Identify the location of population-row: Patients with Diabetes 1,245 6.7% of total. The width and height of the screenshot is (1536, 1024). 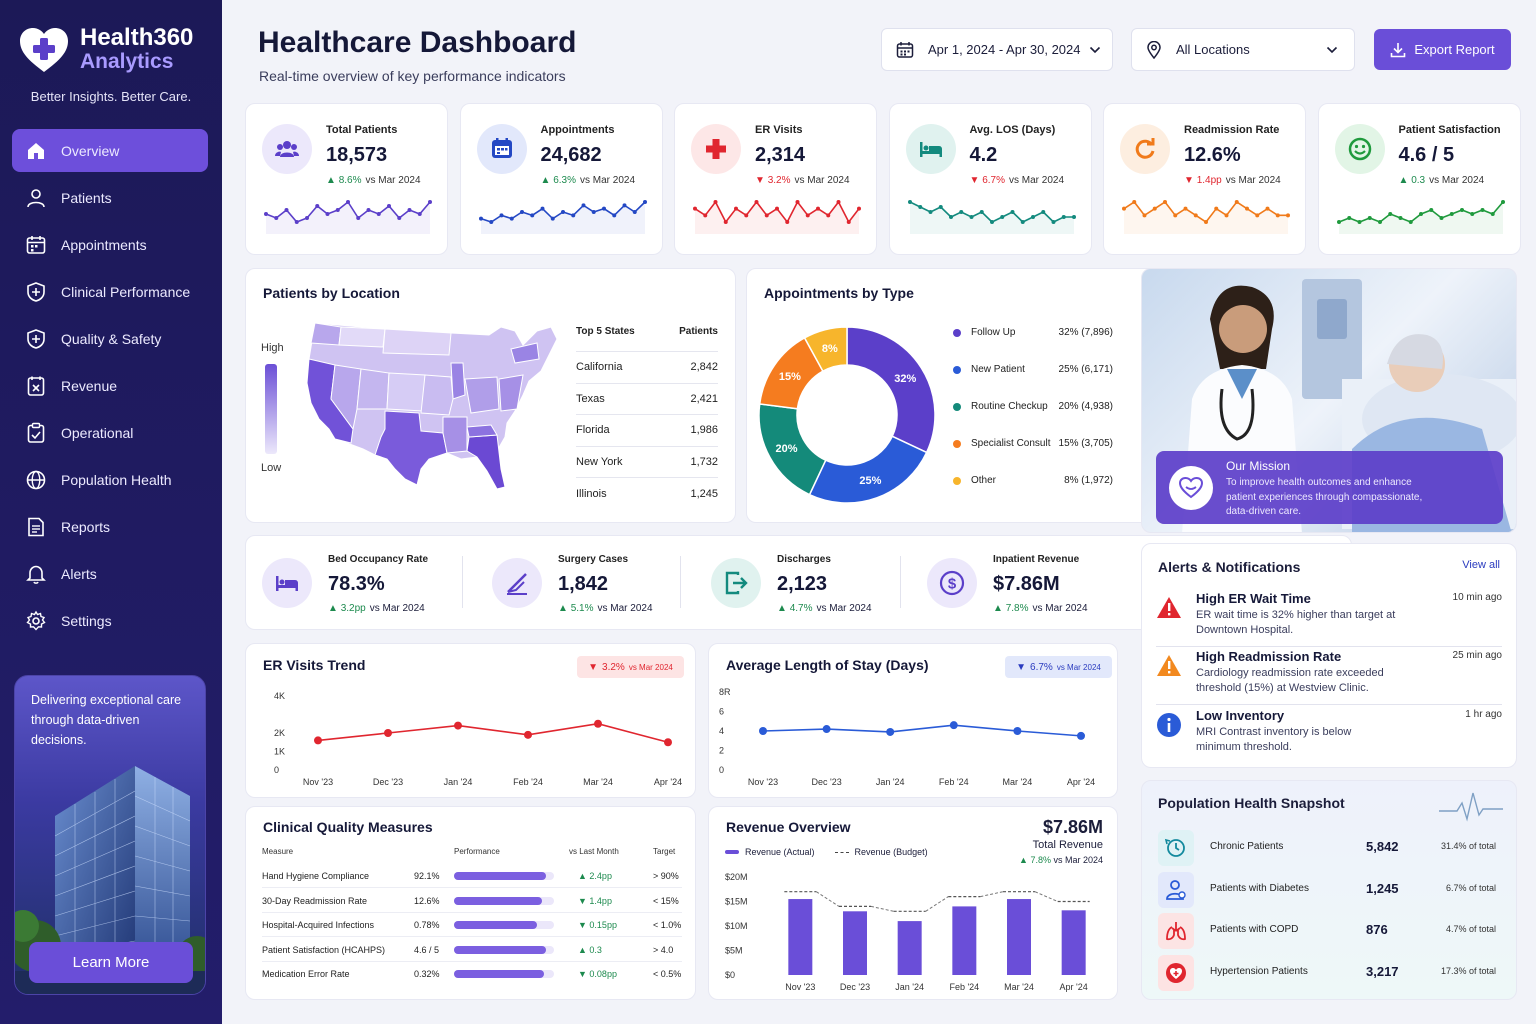
(1330, 890).